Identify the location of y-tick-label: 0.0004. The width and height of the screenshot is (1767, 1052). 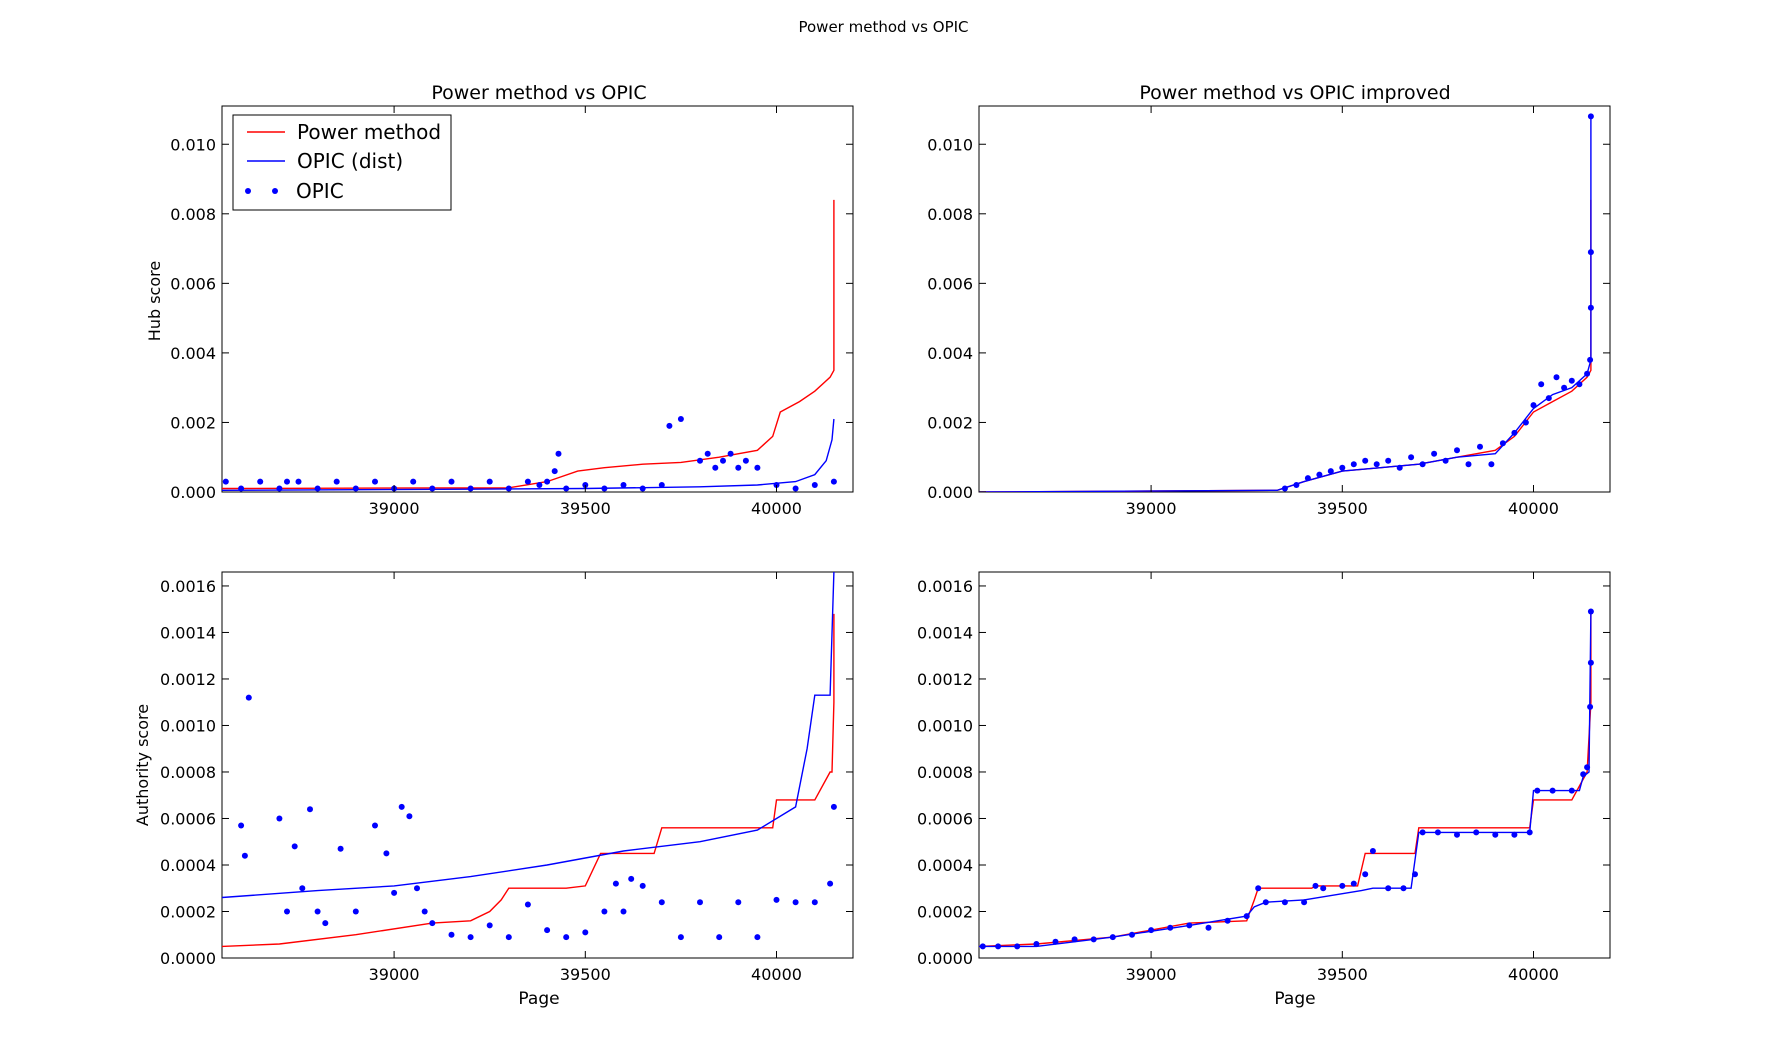
(945, 865).